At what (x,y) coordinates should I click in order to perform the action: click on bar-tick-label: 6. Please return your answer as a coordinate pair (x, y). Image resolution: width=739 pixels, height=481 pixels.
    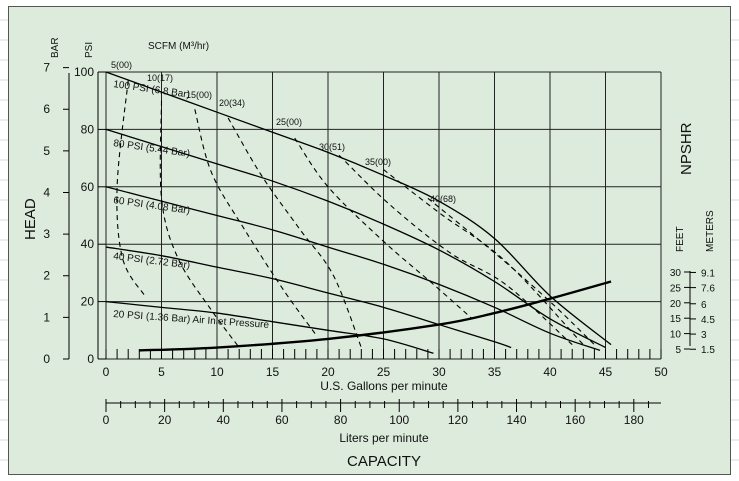
    Looking at the image, I should click on (46, 109).